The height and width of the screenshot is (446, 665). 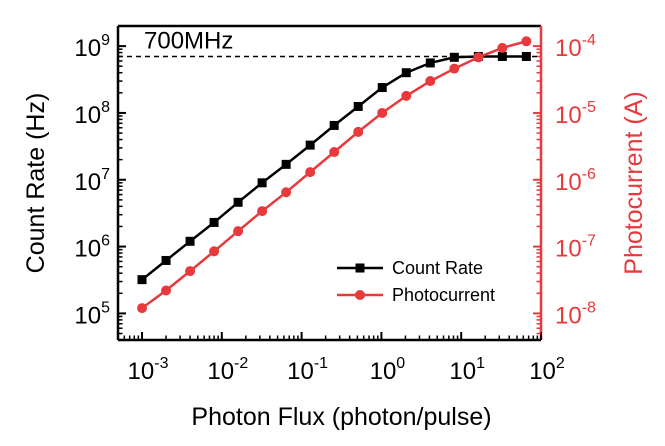 What do you see at coordinates (148, 370) in the screenshot?
I see `x-tick-label: 10⁻³` at bounding box center [148, 370].